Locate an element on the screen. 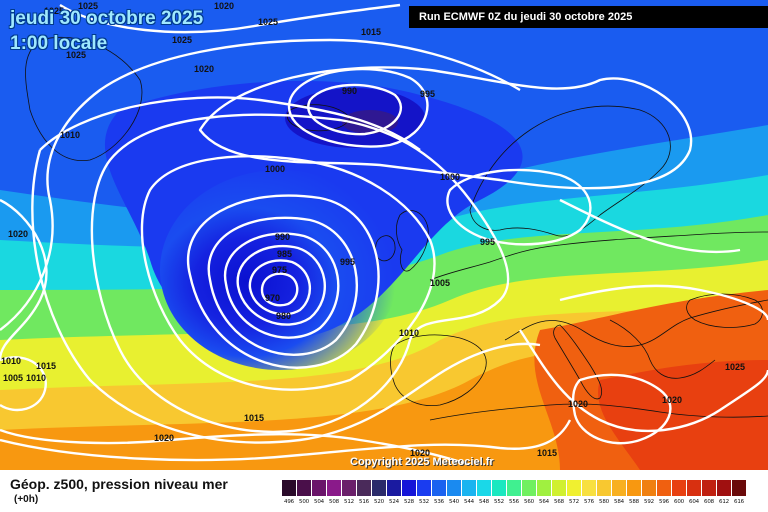 Image resolution: width=768 pixels, height=512 pixels. iceland-coast is located at coordinates (318, 118).